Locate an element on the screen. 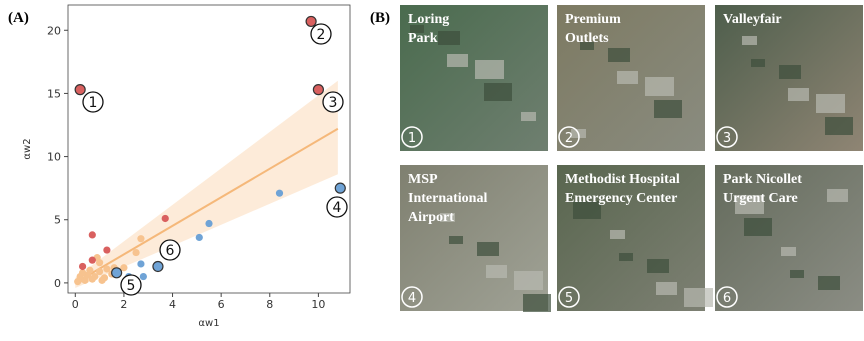 Image resolution: width=864 pixels, height=341 pixels. x-axis-label: αw1 is located at coordinates (208, 323).